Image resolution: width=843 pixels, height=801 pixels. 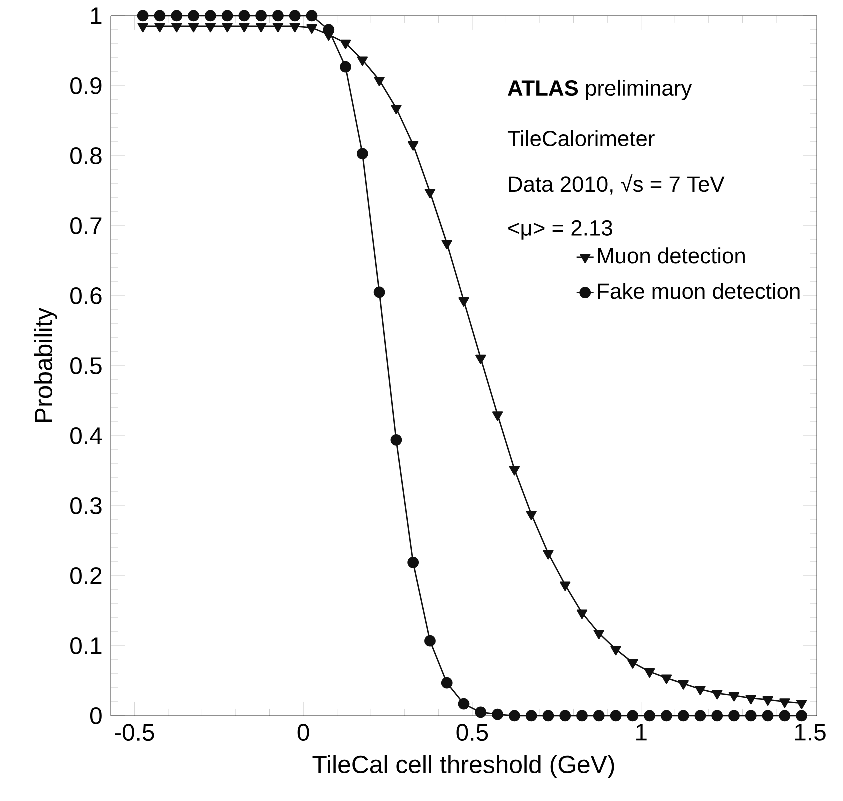 What do you see at coordinates (96, 716) in the screenshot?
I see `y-tick-label: 0` at bounding box center [96, 716].